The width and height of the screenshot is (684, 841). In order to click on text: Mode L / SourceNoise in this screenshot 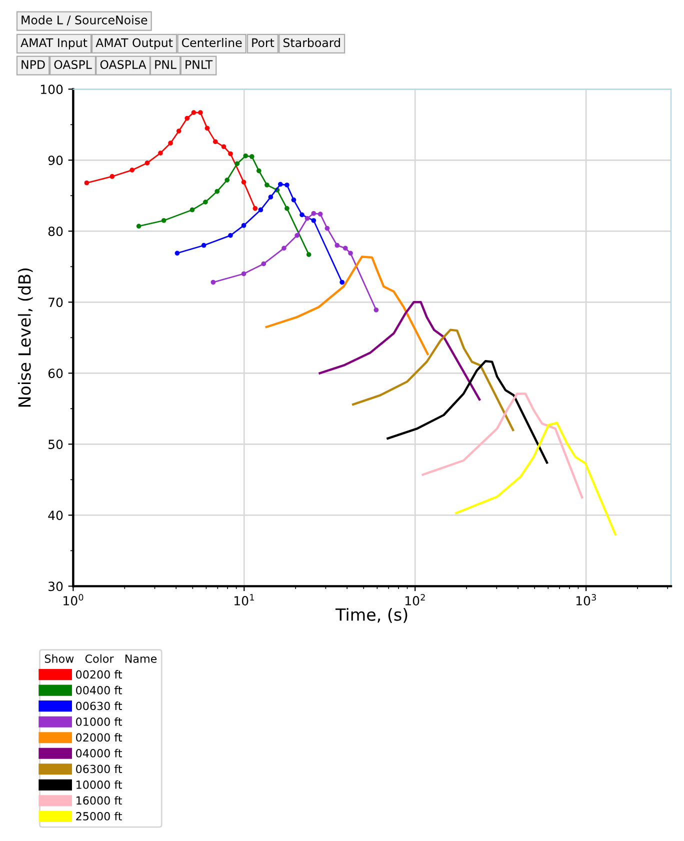, I will do `click(85, 20)`.